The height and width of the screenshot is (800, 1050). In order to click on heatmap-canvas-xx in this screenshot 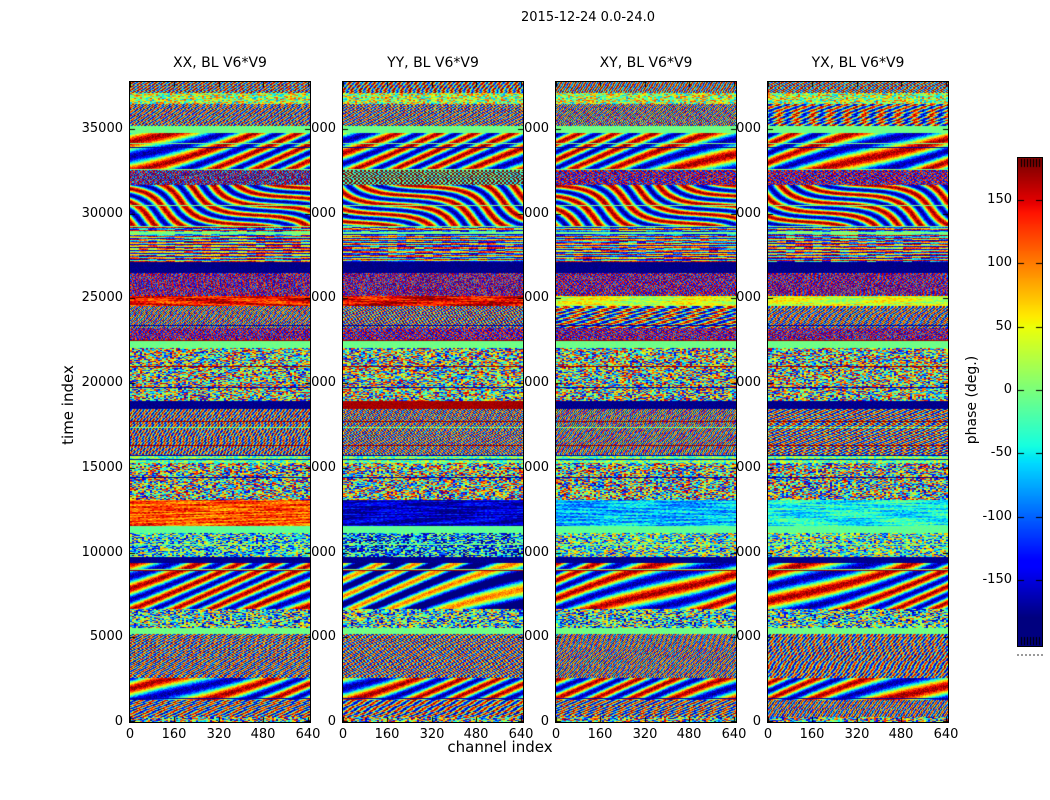, I will do `click(220, 402)`.